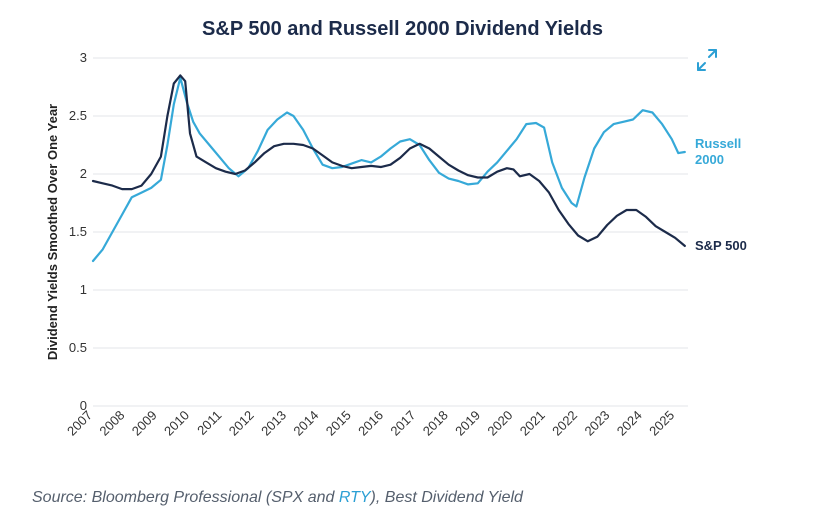  Describe the element at coordinates (370, 423) in the screenshot. I see `x-tick-label: 2016` at that location.